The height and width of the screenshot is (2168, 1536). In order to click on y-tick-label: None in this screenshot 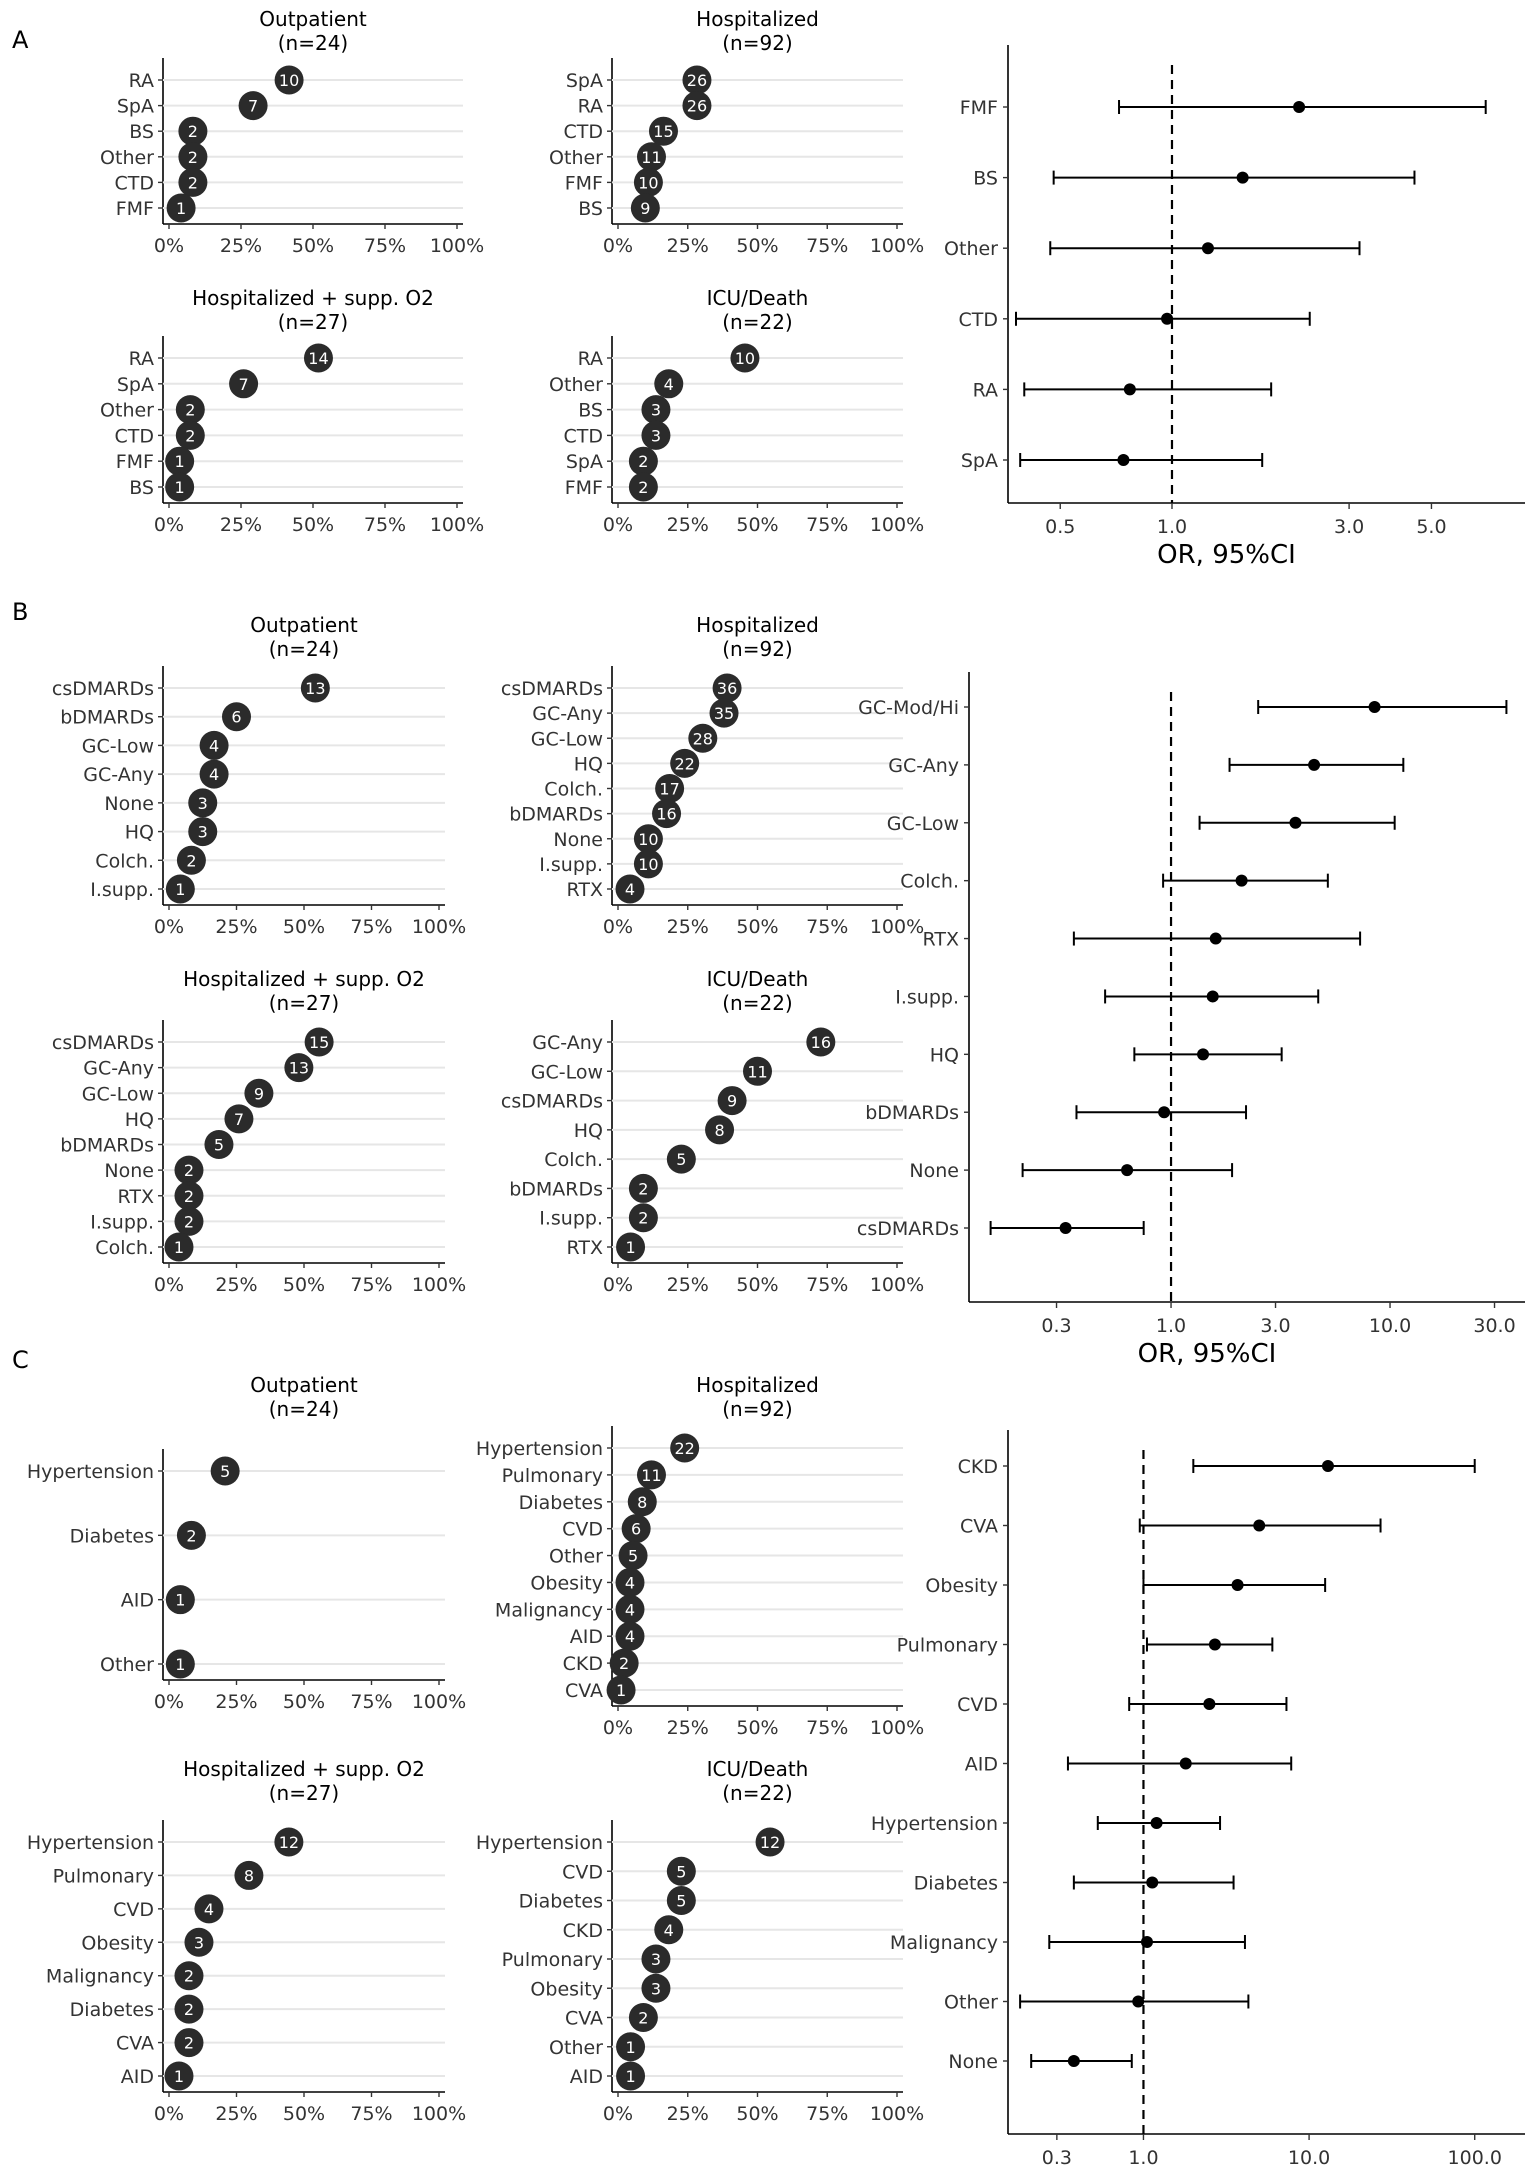, I will do `click(129, 1171)`.